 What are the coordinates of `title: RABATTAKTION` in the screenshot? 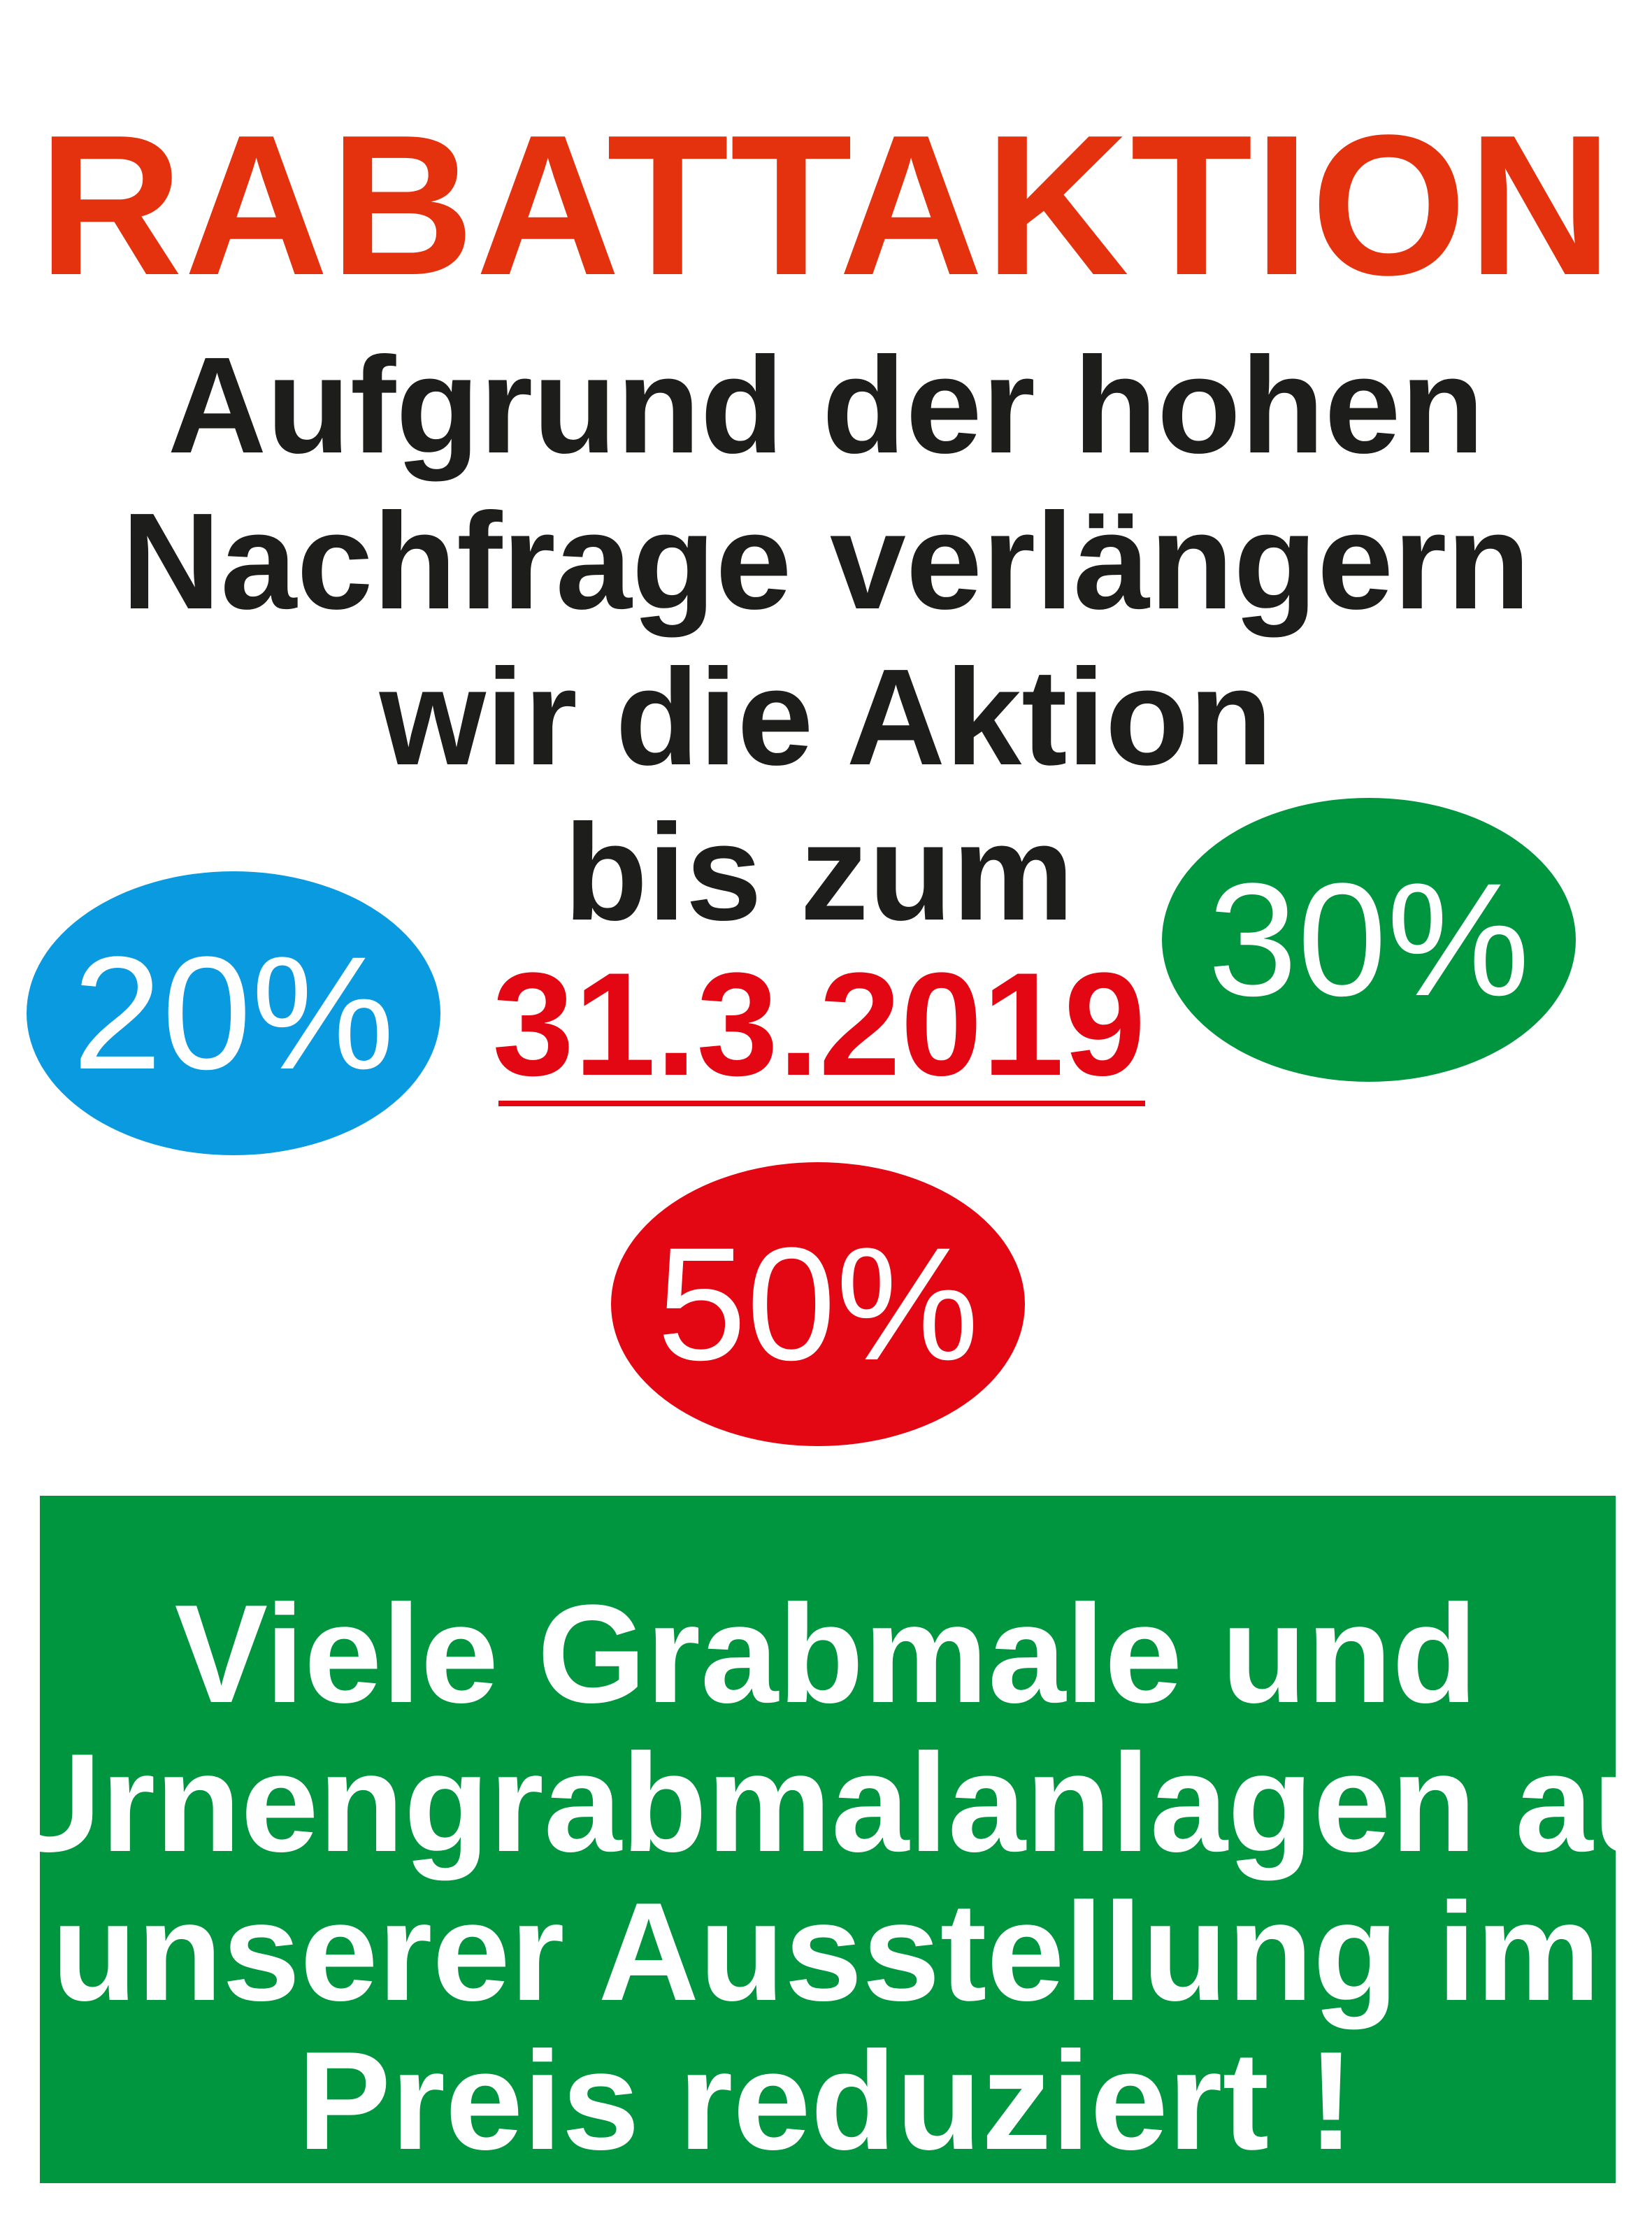 It's located at (826, 205).